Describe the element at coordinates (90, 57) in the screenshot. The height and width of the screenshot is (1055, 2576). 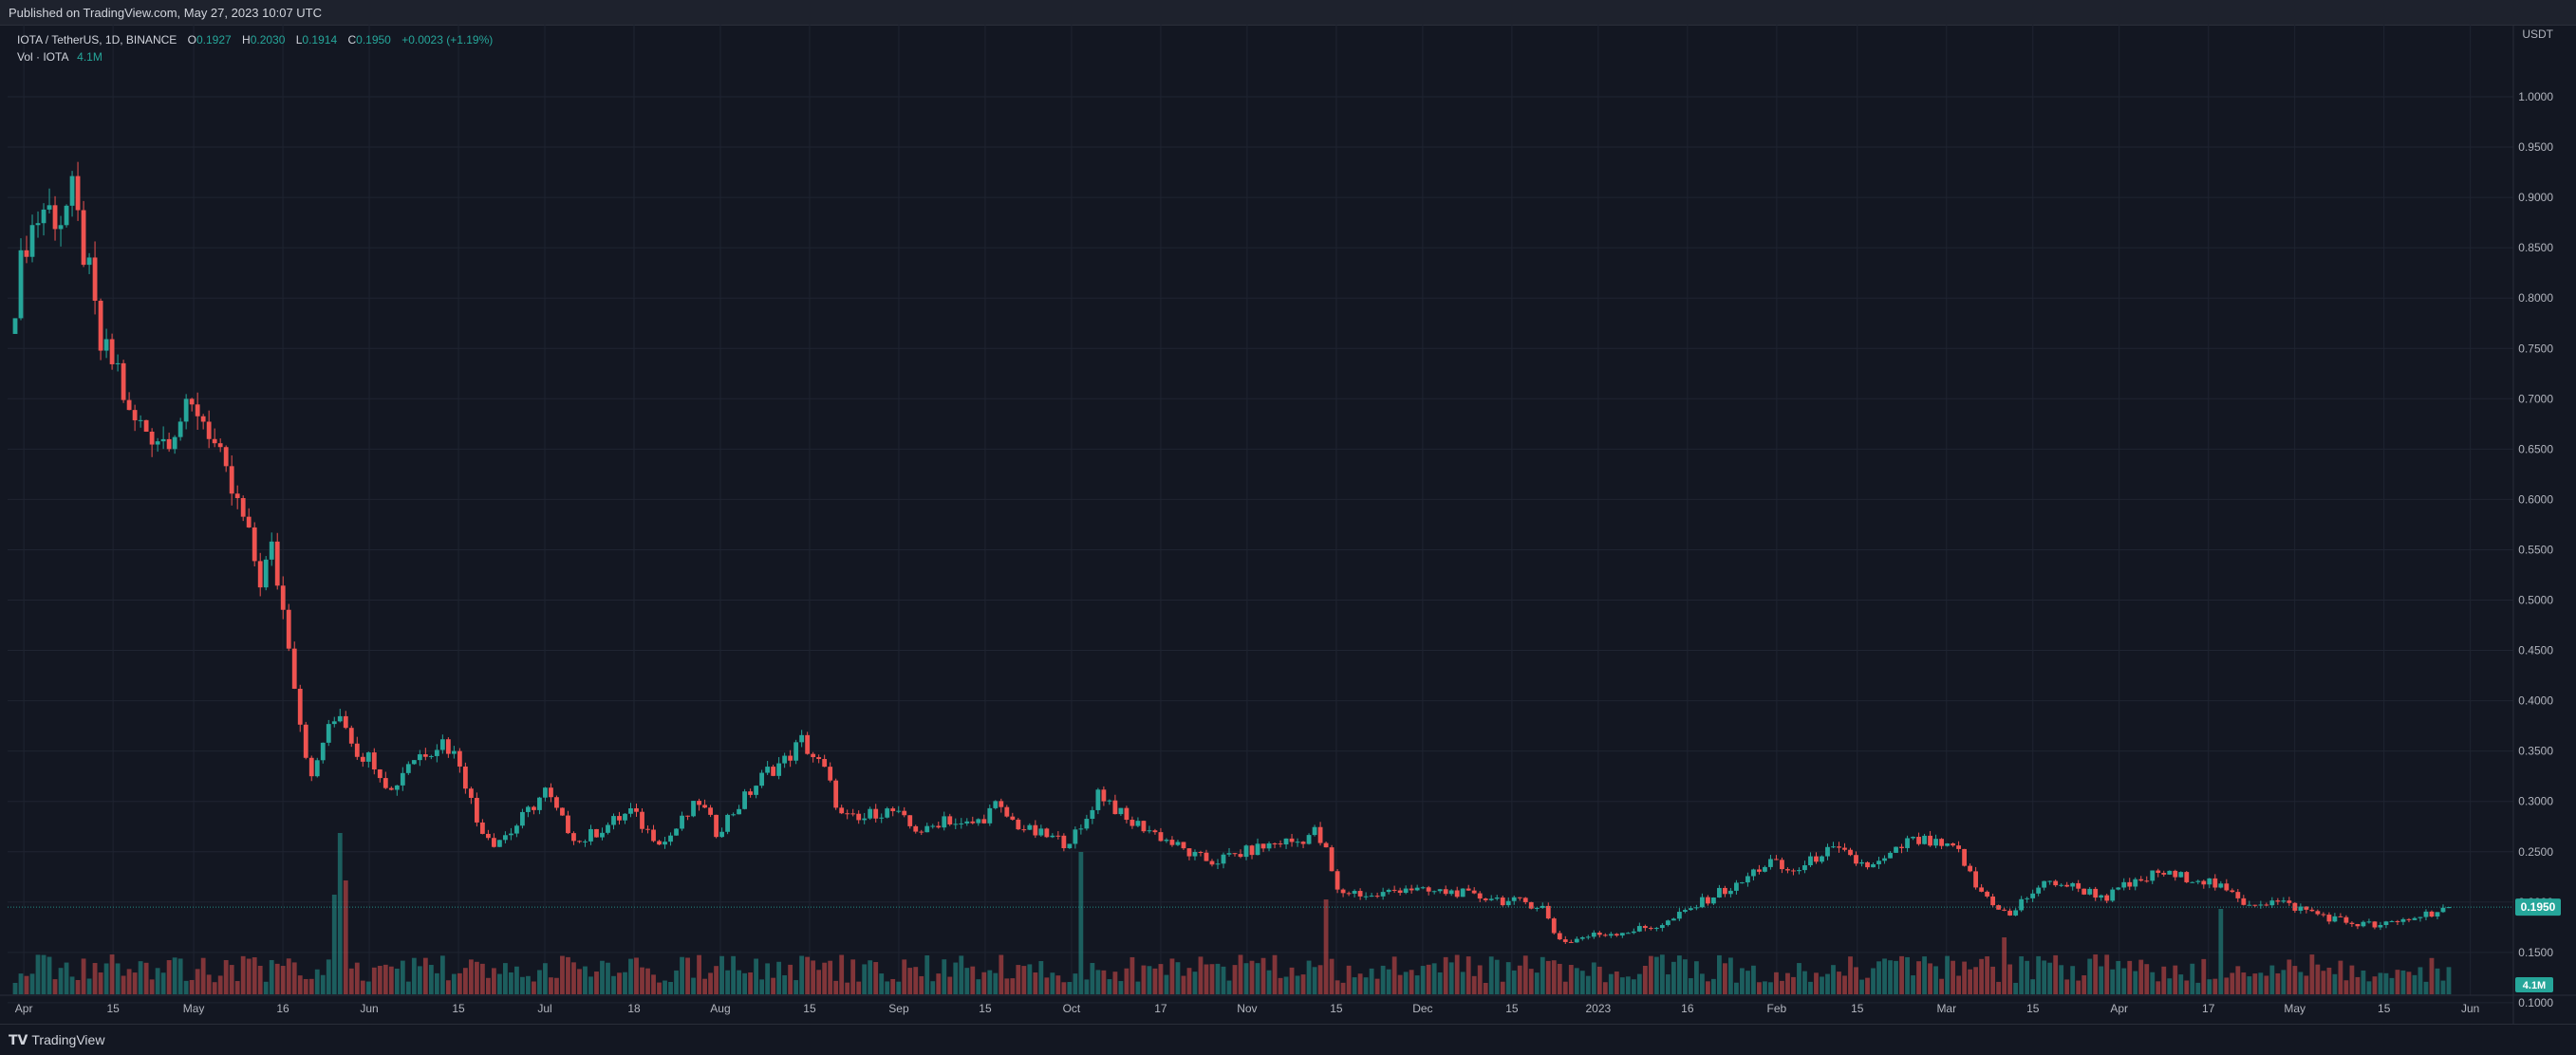
I see `volume-value: 4.1M` at that location.